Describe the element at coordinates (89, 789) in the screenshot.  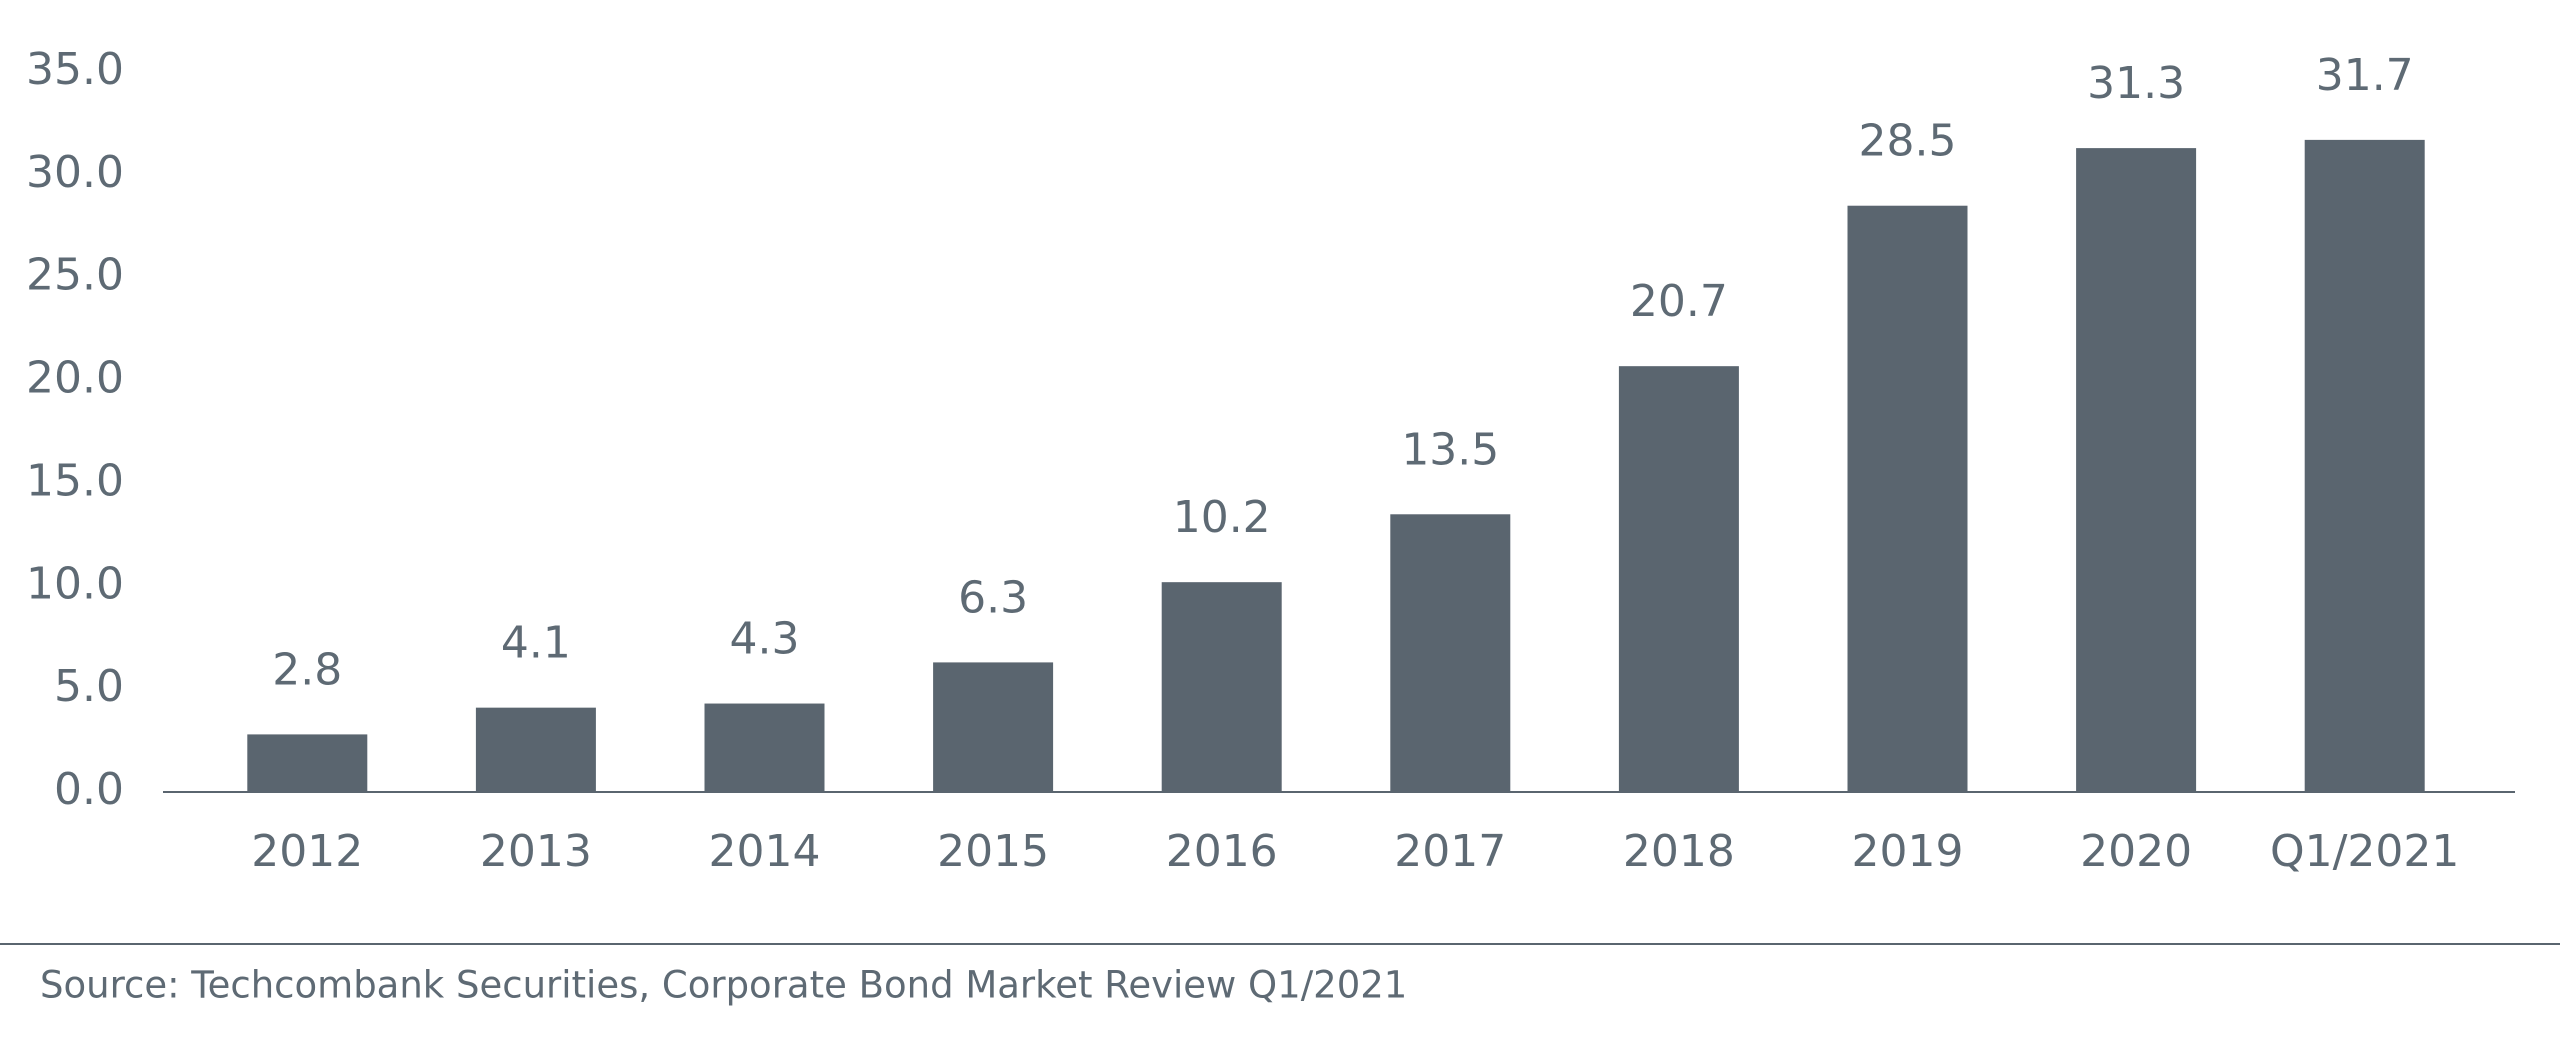
I see `y-tick-label: 0.0` at that location.